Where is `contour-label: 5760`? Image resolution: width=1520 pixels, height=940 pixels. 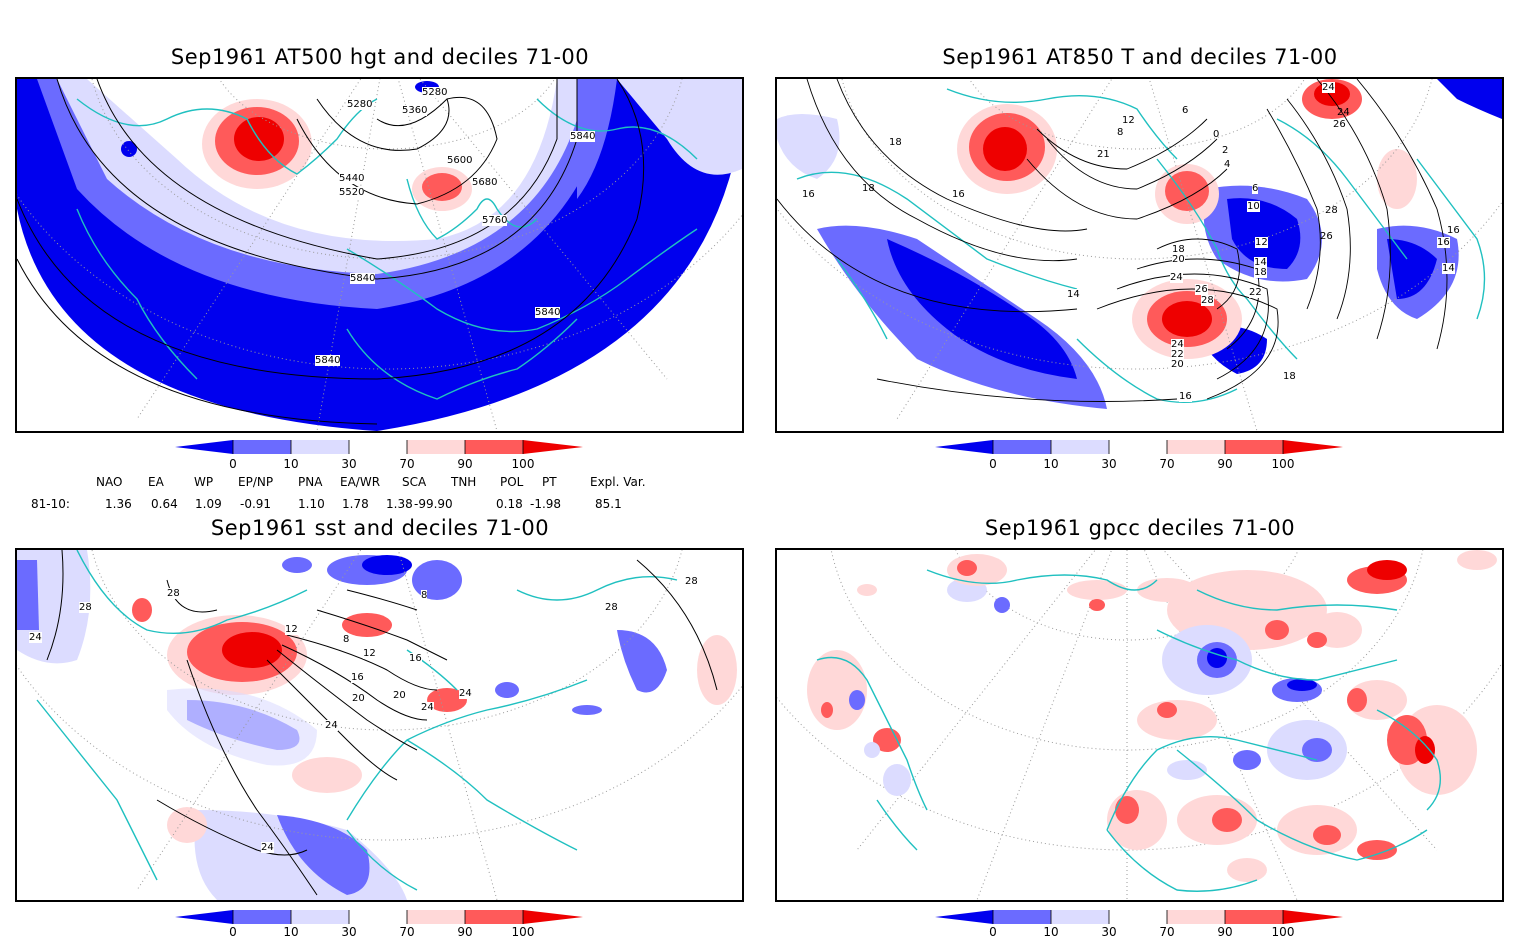 contour-label: 5760 is located at coordinates (495, 220).